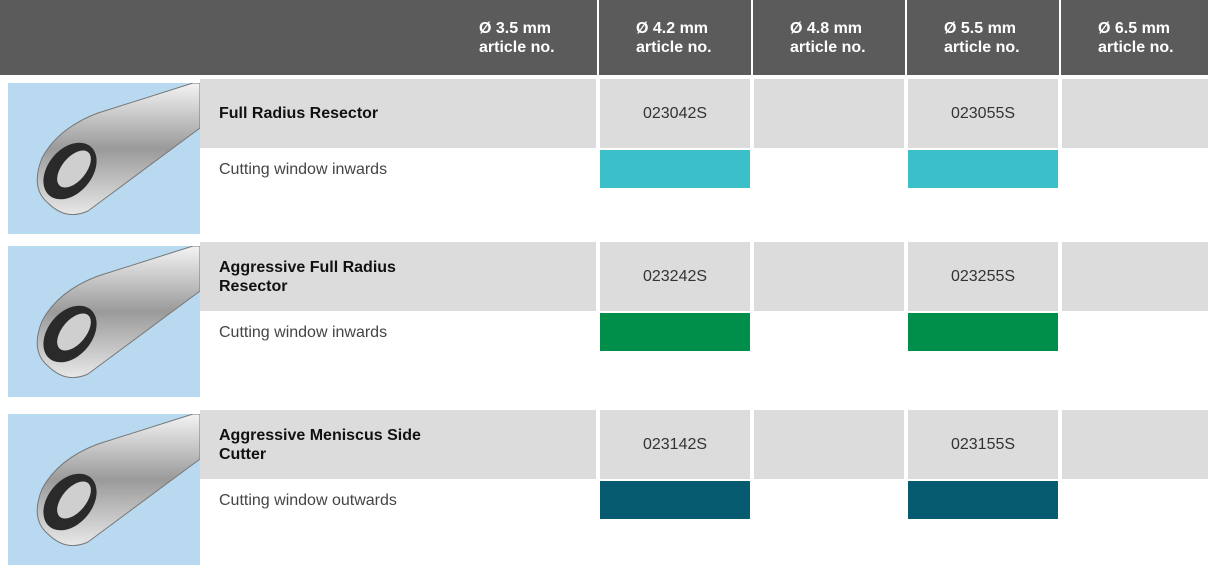 This screenshot has width=1208, height=581. I want to click on header-bar, so click(604, 37).